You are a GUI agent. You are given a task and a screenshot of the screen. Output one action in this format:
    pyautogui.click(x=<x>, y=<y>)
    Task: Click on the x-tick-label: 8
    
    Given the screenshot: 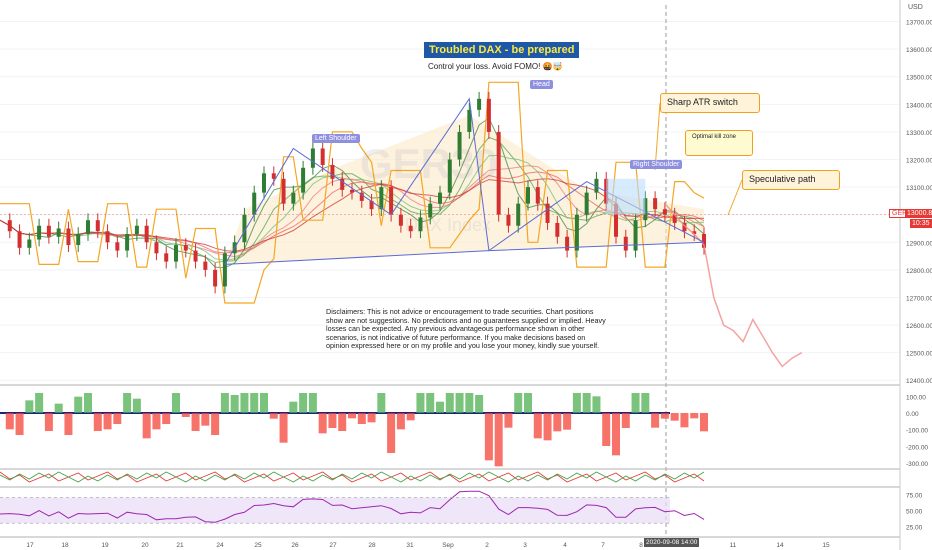 What is the action you would take?
    pyautogui.click(x=641, y=545)
    